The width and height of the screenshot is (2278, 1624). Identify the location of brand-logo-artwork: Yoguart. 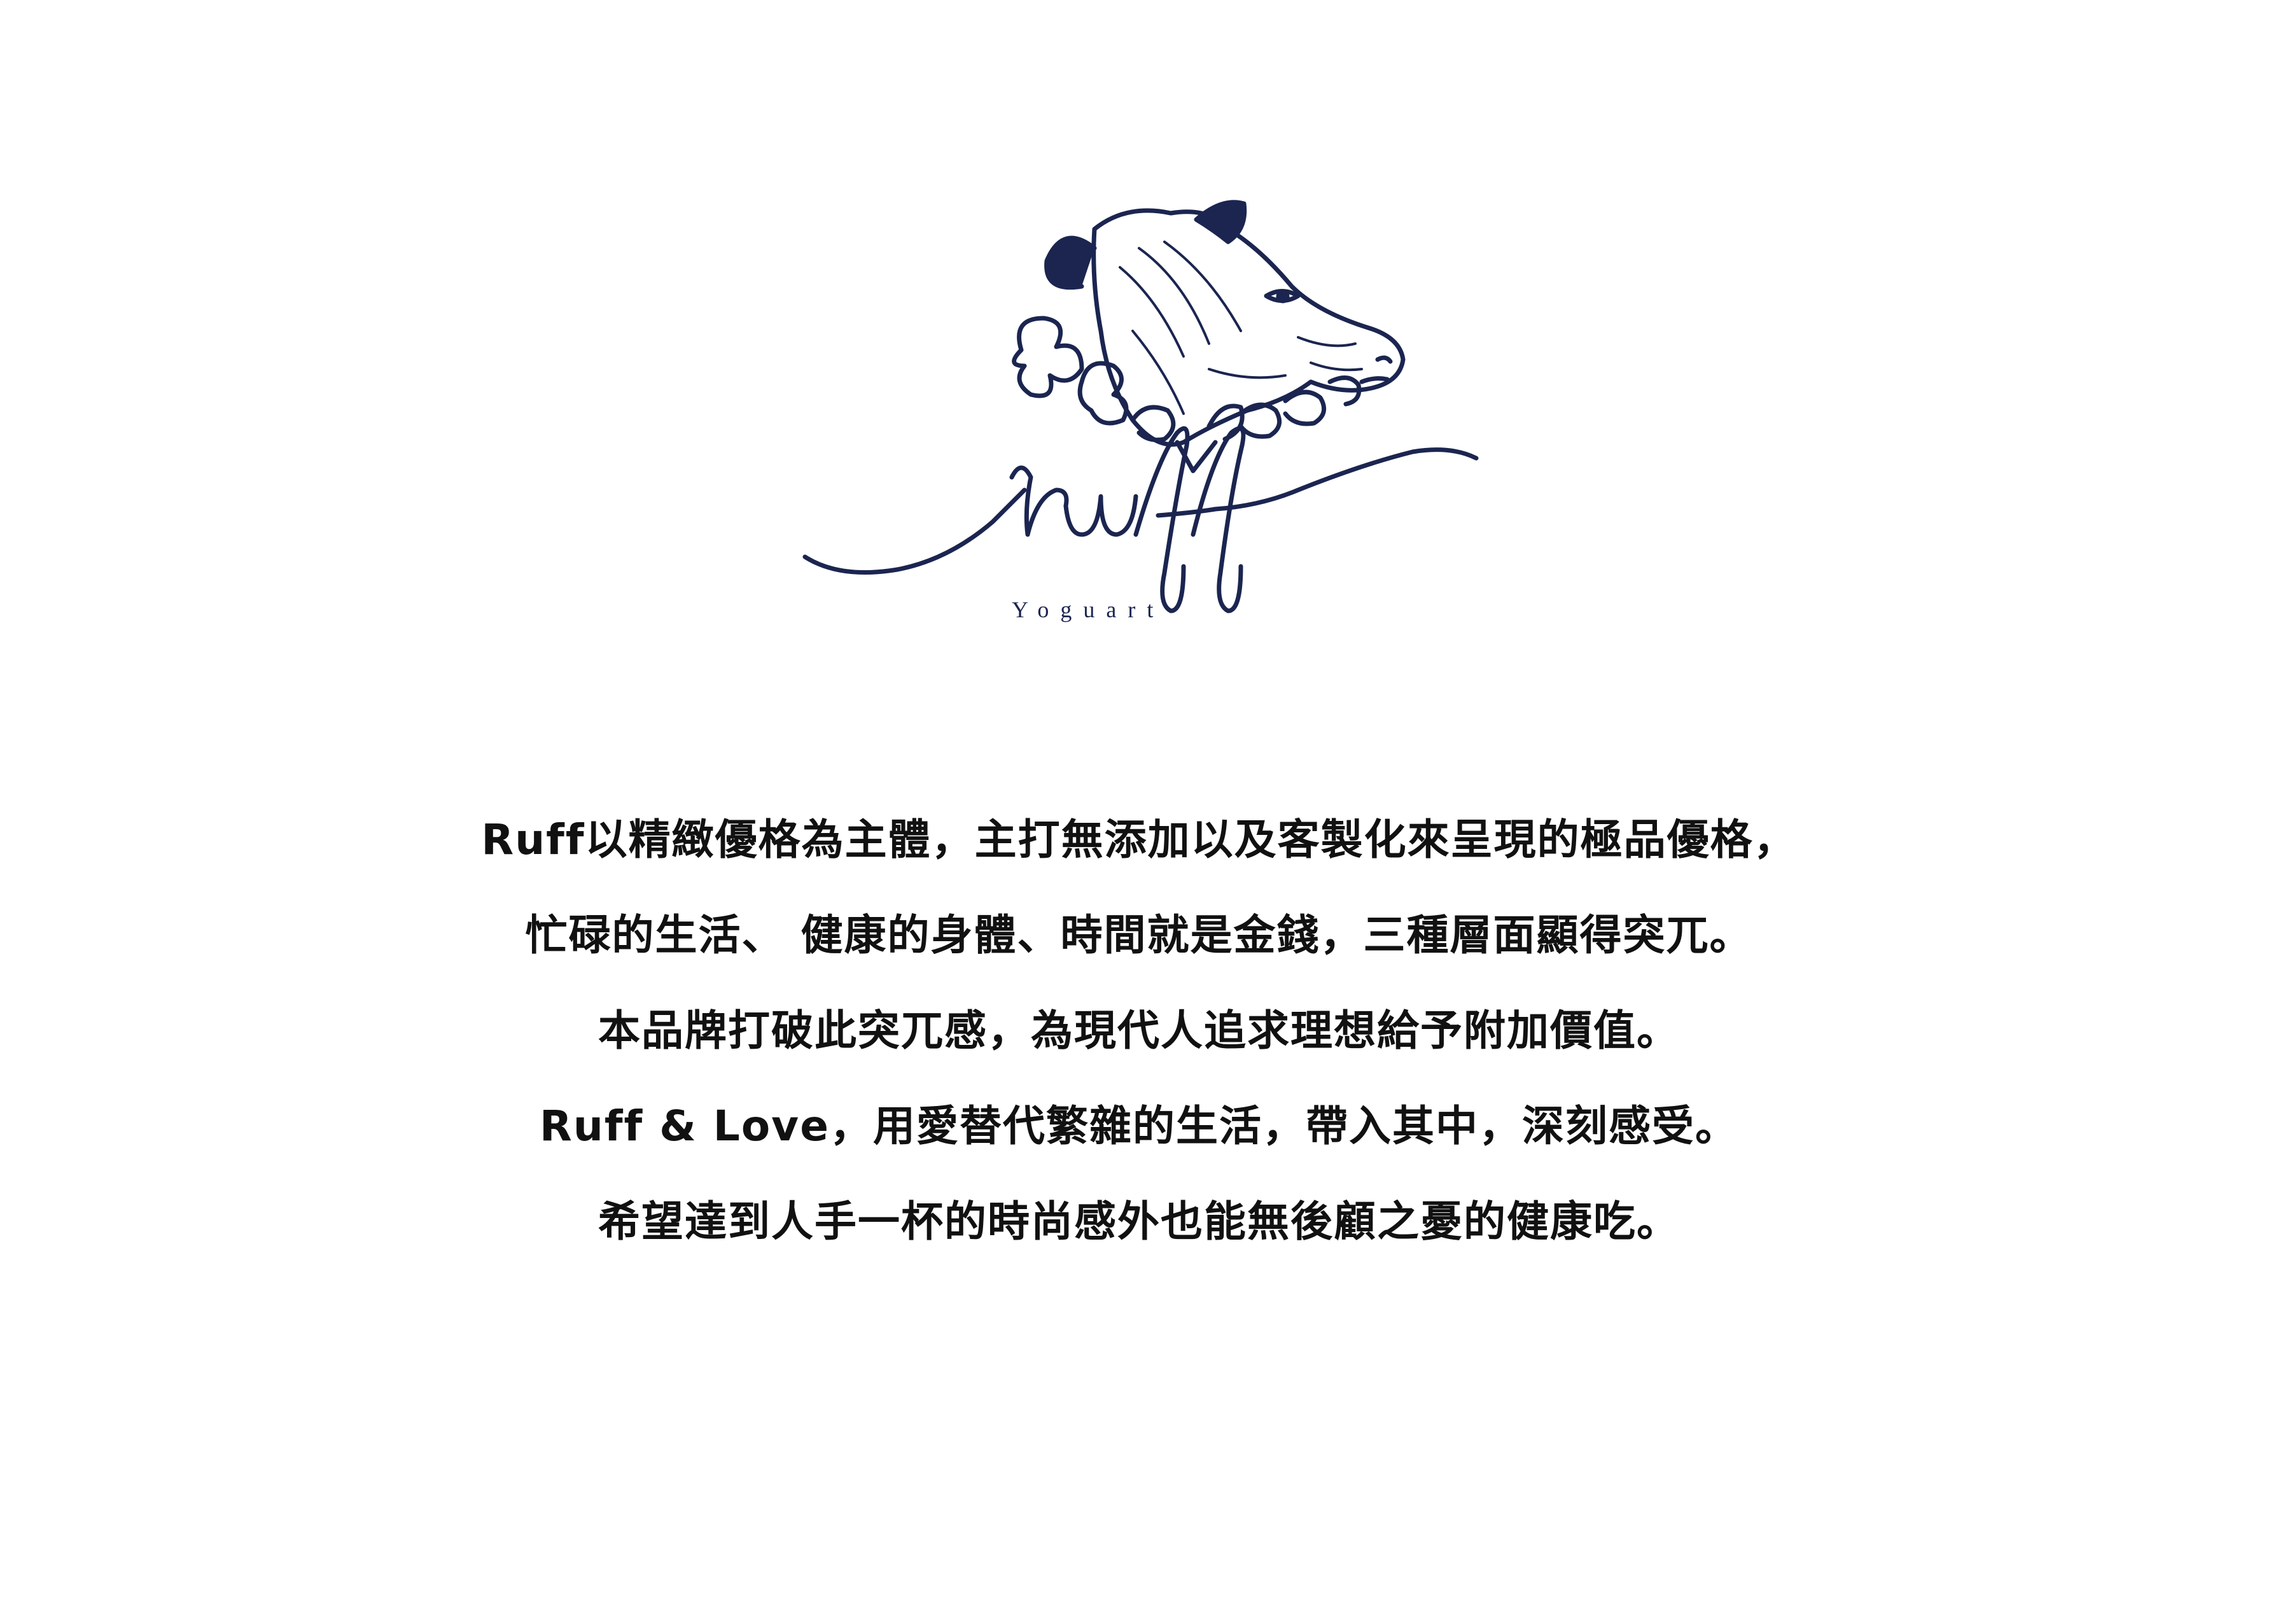
(1140, 411).